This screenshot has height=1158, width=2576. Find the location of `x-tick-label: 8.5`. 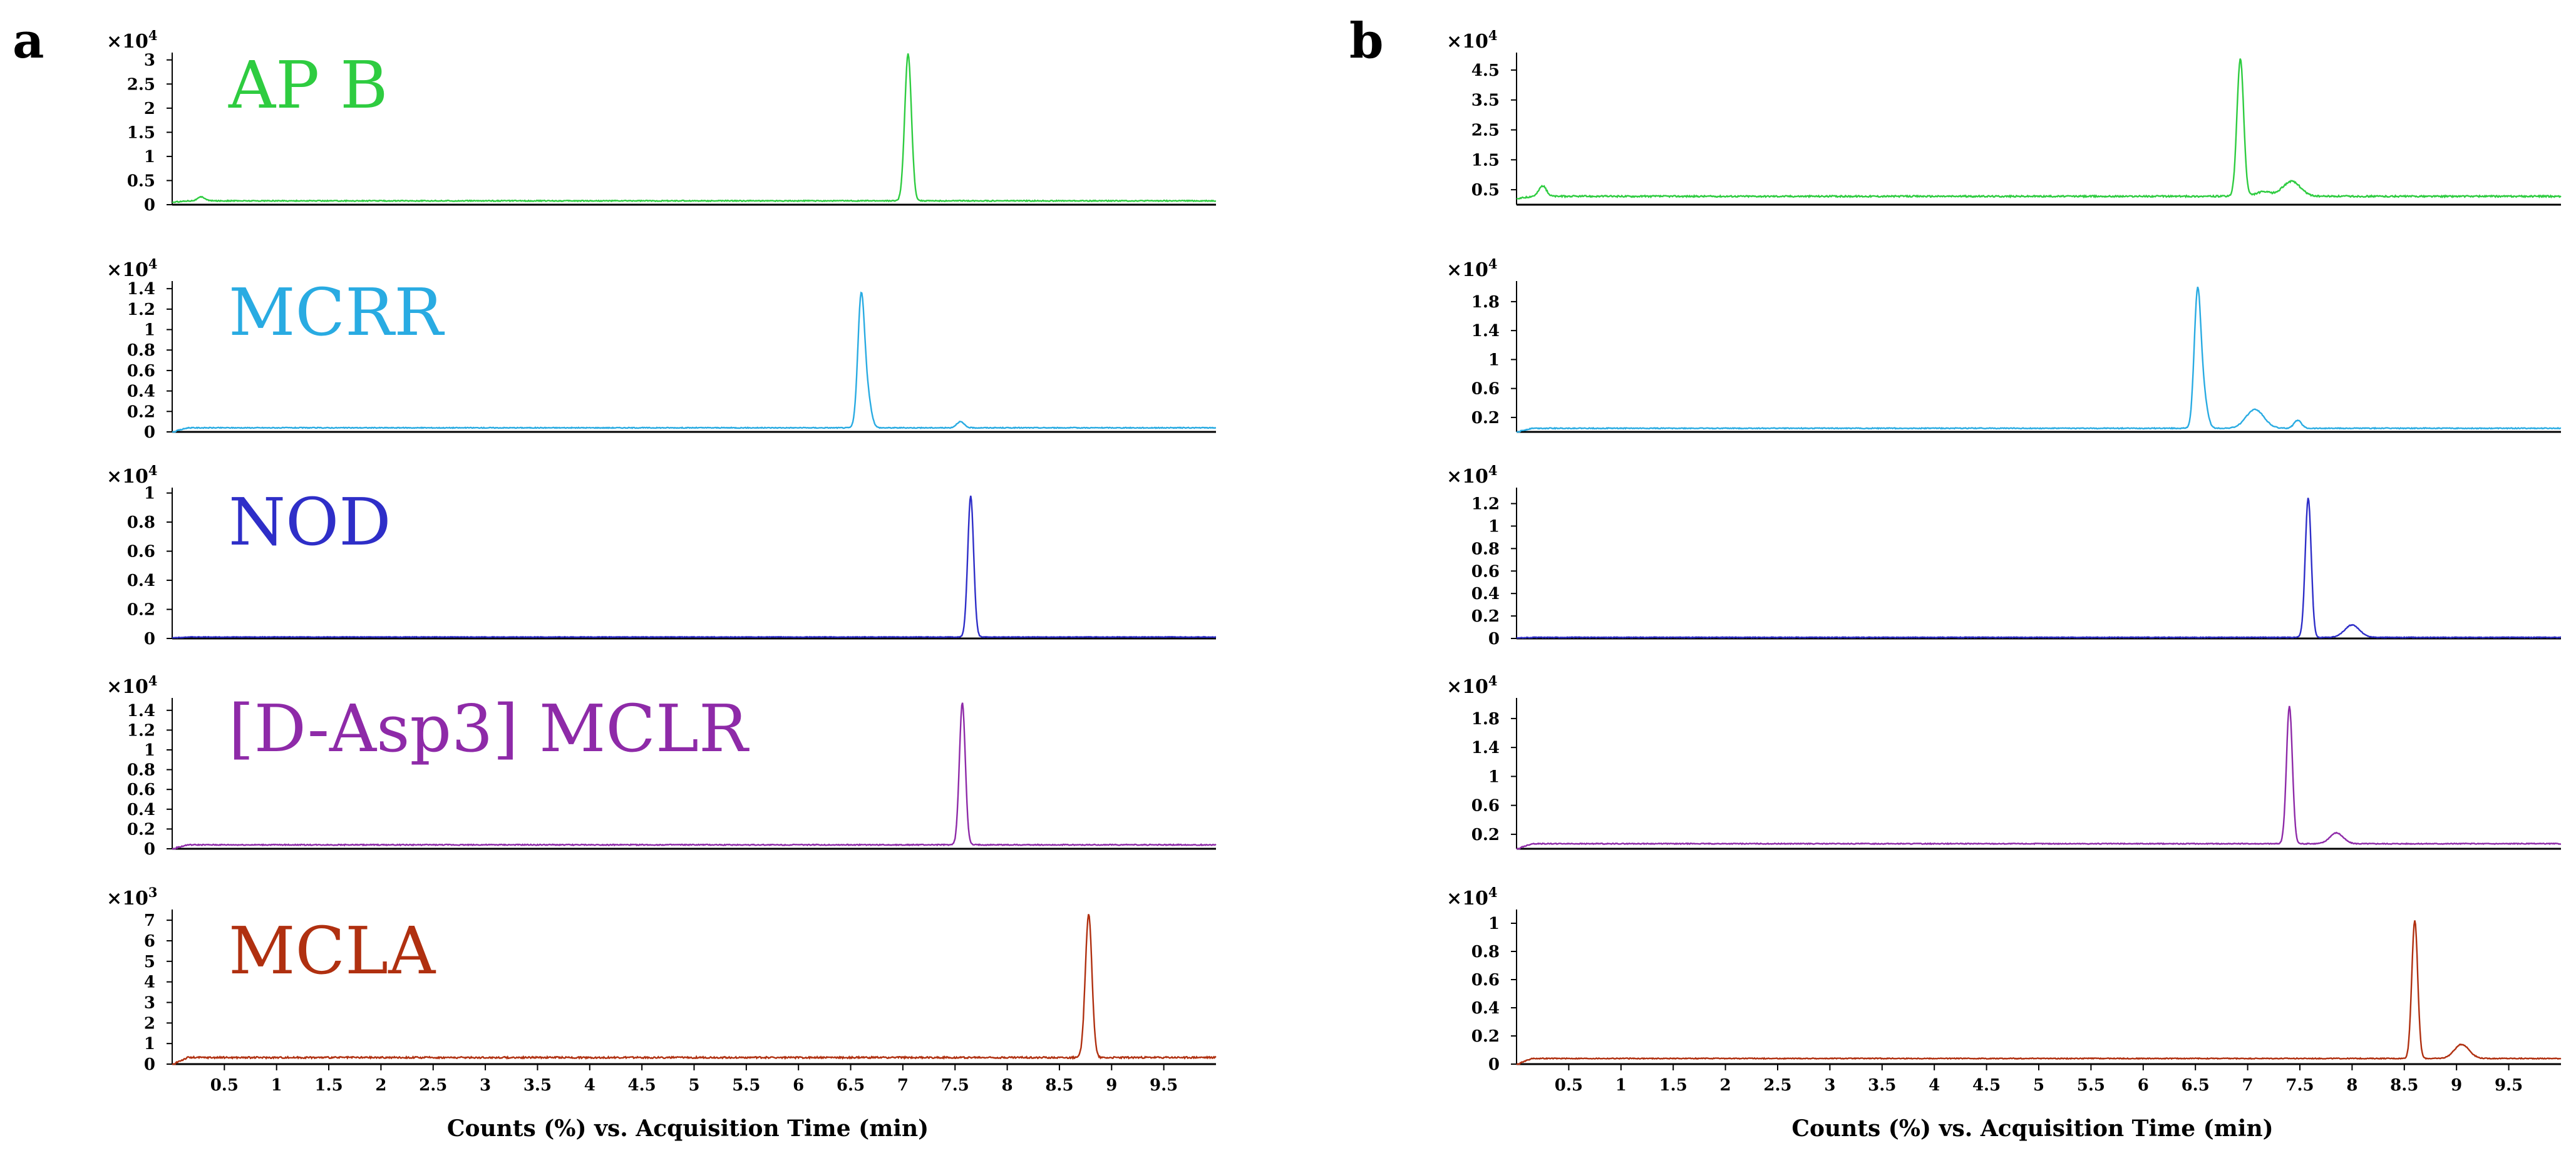

x-tick-label: 8.5 is located at coordinates (2404, 1085).